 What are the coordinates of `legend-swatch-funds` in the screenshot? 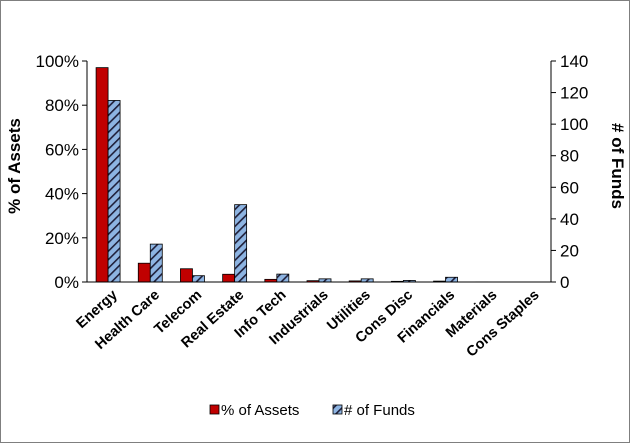 It's located at (337, 409).